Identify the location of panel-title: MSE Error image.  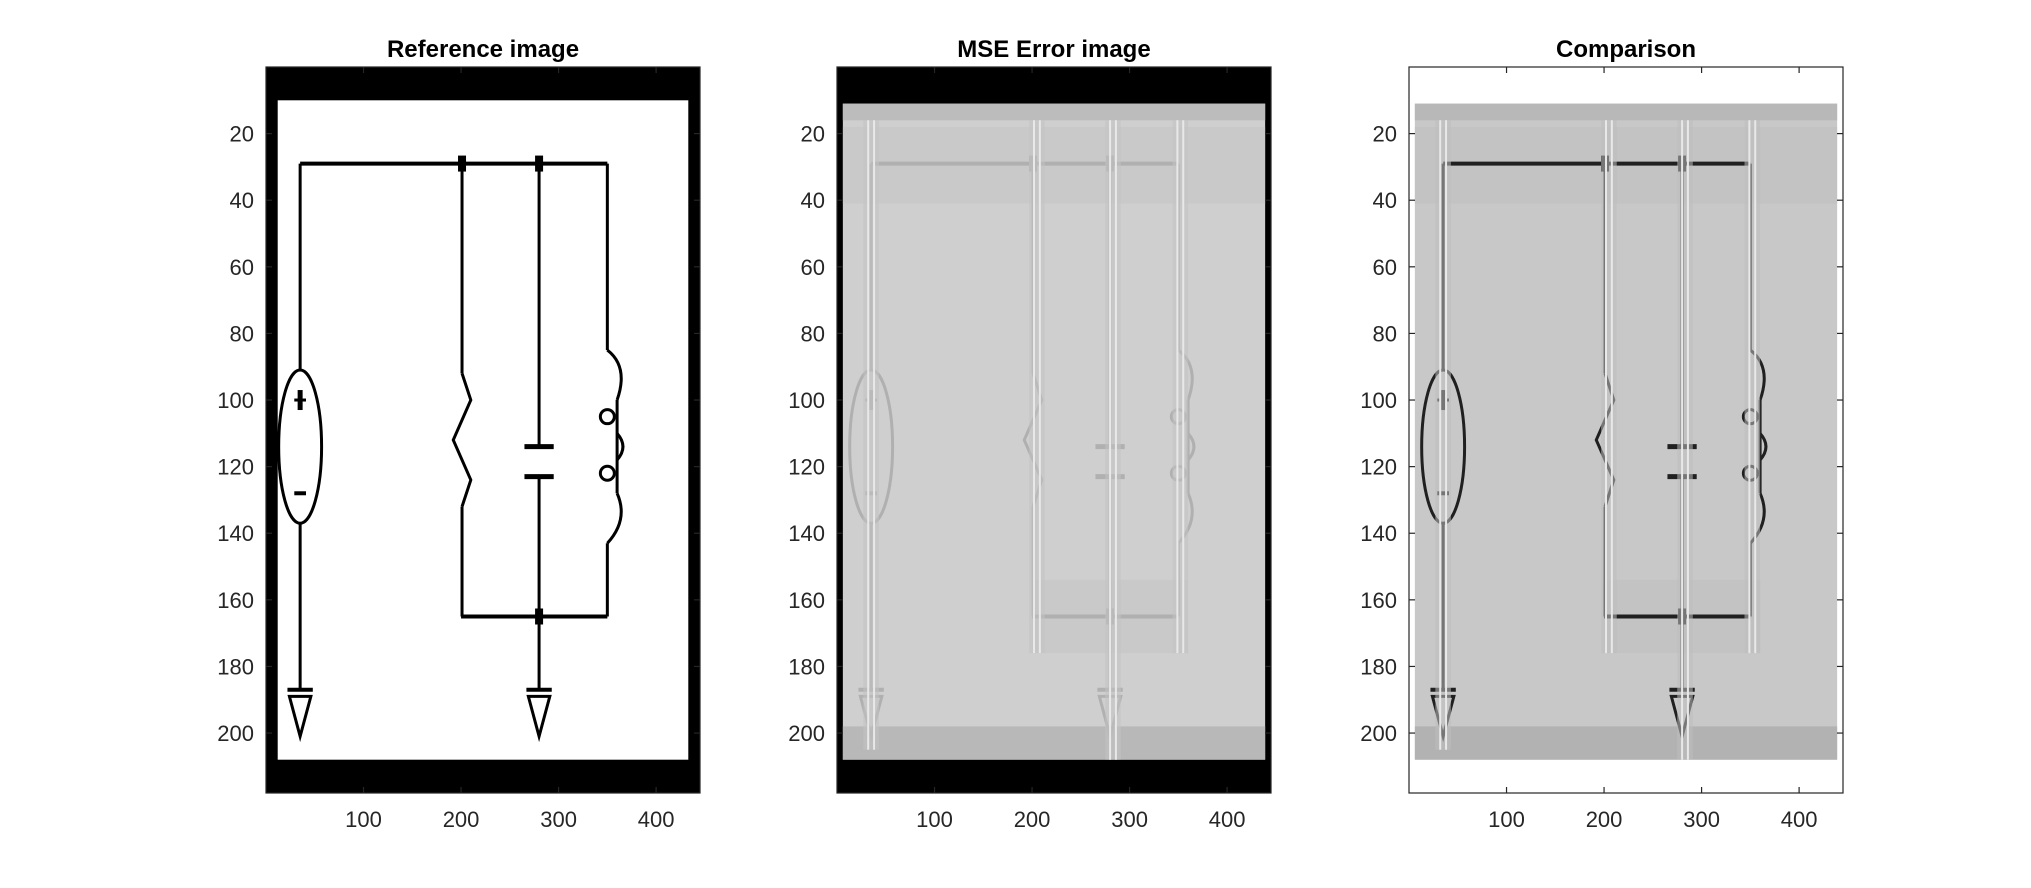
(1053, 49).